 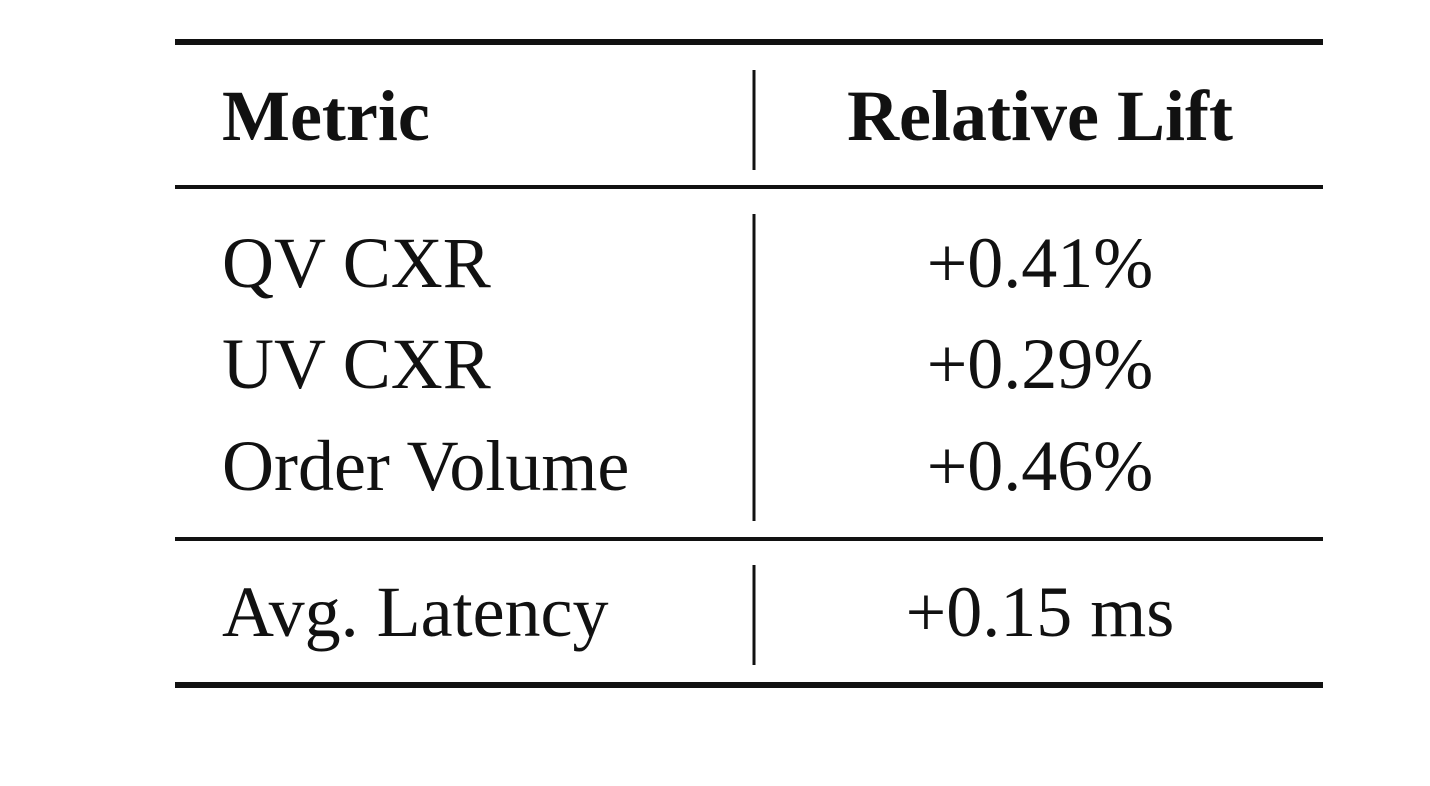 I want to click on header-cell: Metric, so click(x=326, y=116).